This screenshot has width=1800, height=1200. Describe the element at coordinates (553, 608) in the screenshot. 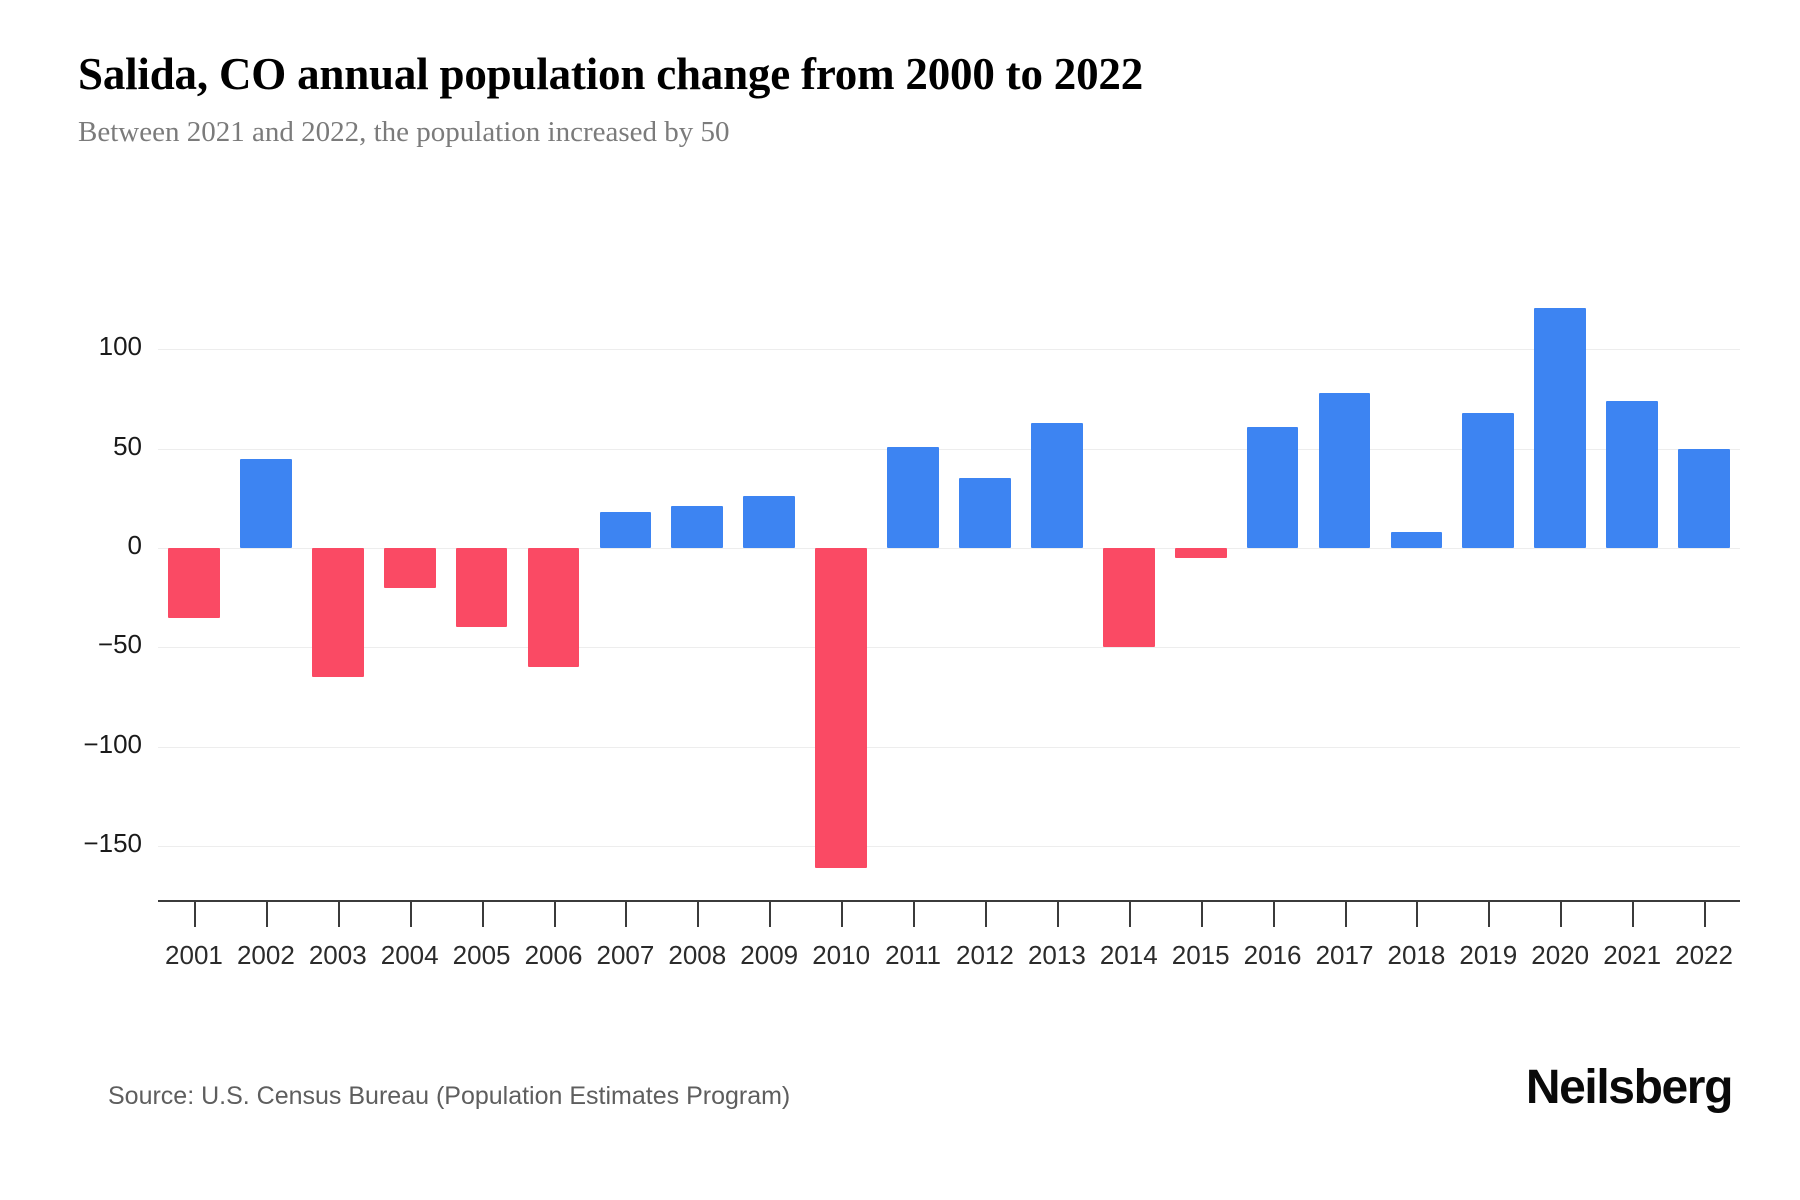

I see `bar-2006` at that location.